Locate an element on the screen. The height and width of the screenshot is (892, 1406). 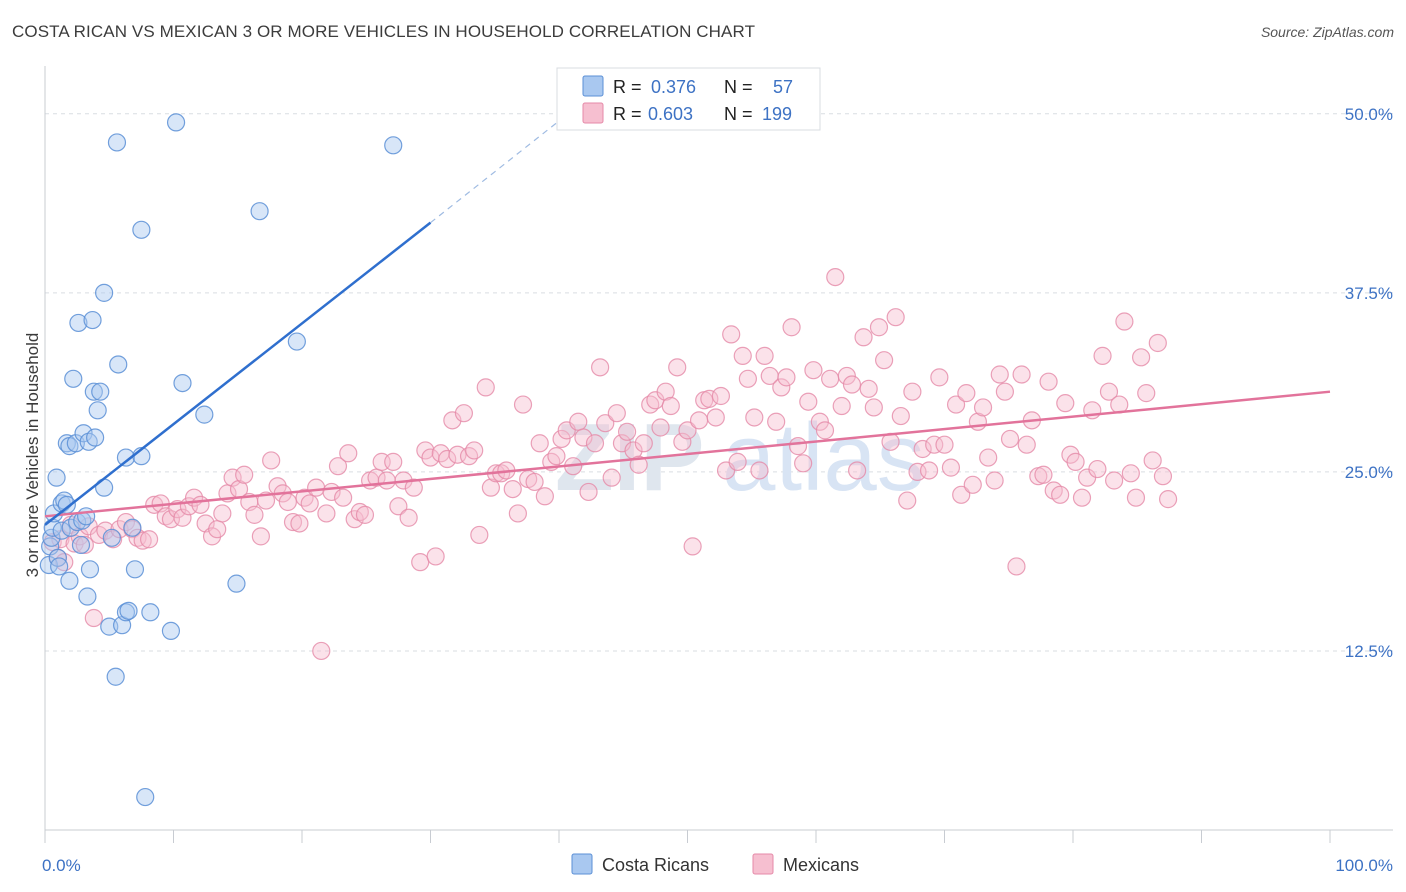
costa-ricans-trend-extension is located at coordinates (495, 172).